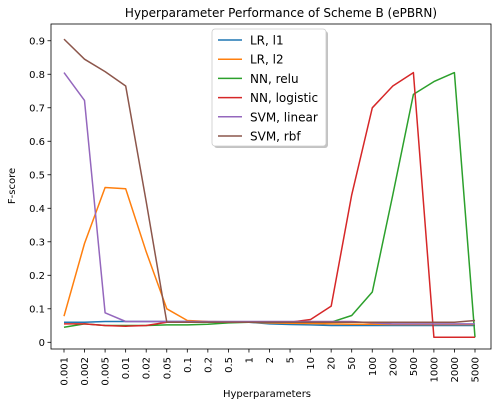 Image resolution: width=501 pixels, height=405 pixels. I want to click on y-tick-label: 0.7, so click(37, 108).